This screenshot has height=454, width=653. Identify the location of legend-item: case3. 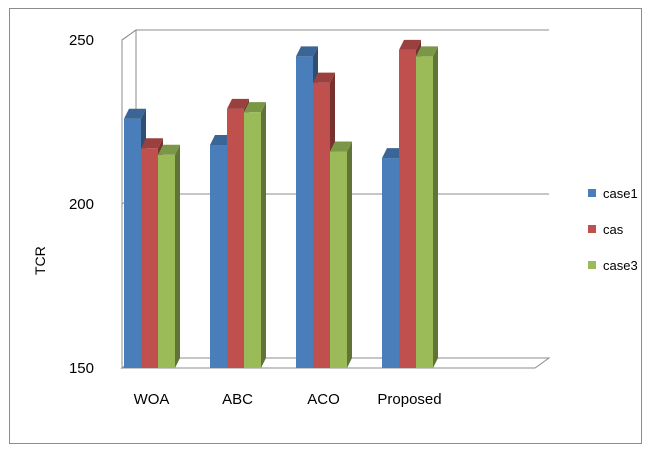
(613, 265).